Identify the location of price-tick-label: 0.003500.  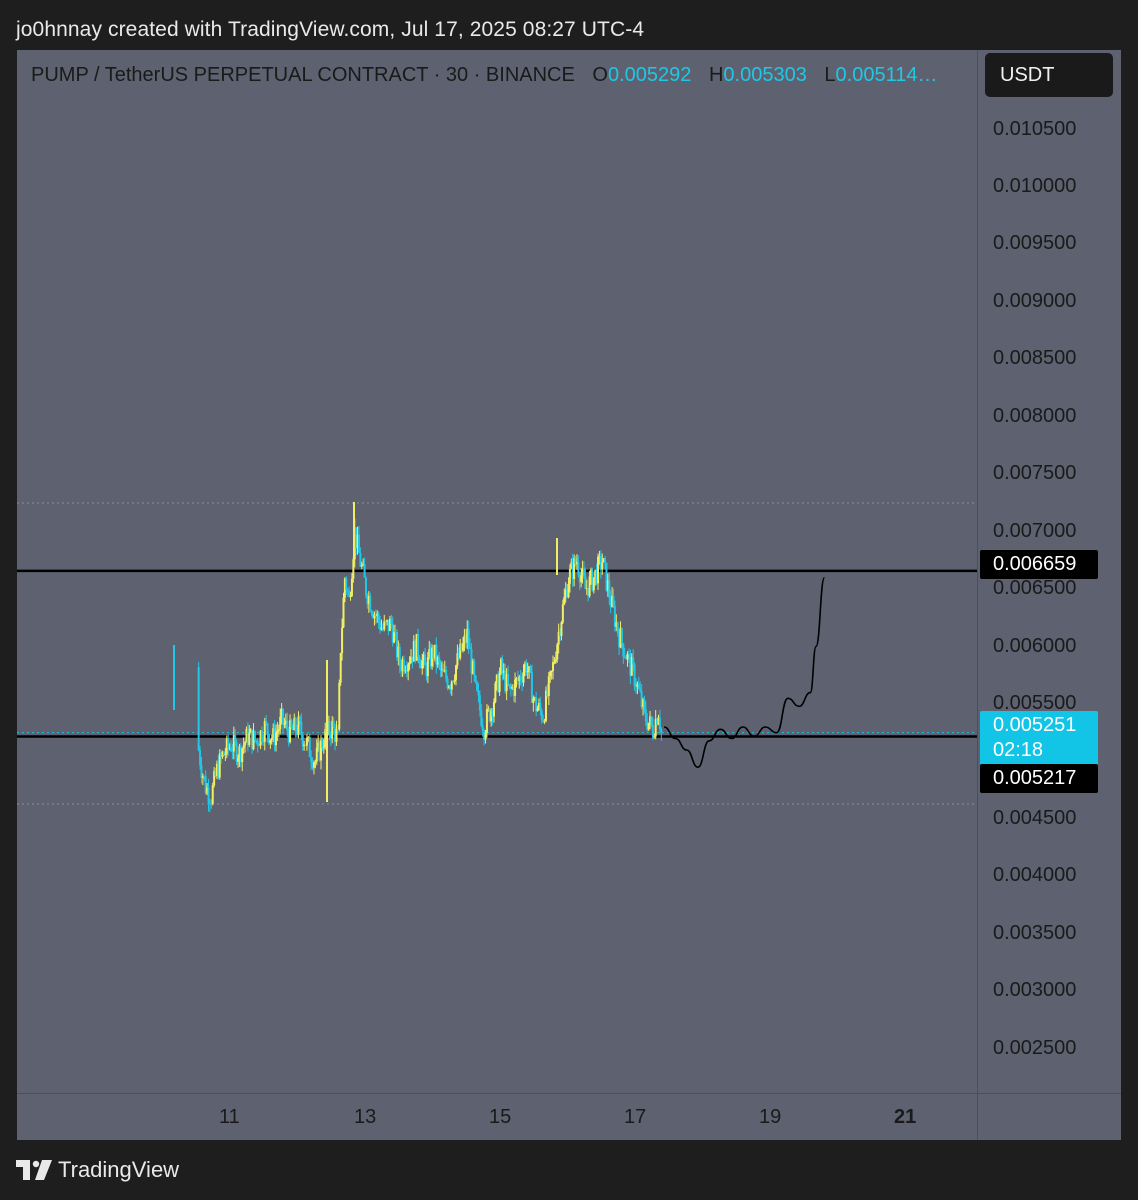
(1035, 932).